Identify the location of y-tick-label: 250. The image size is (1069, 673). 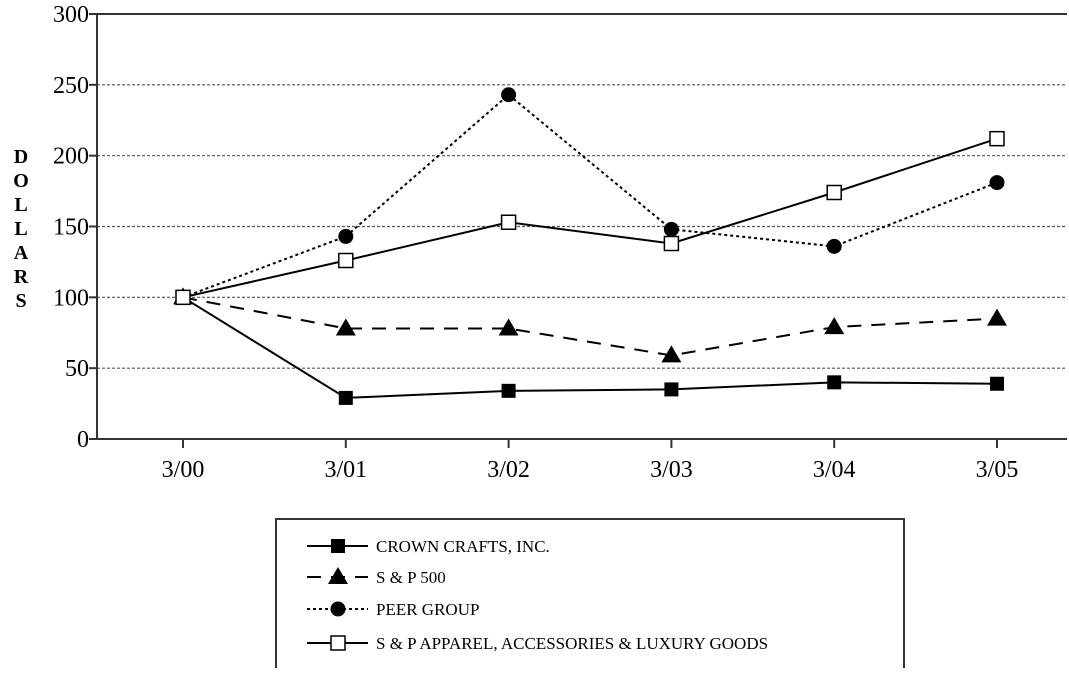
(71, 86).